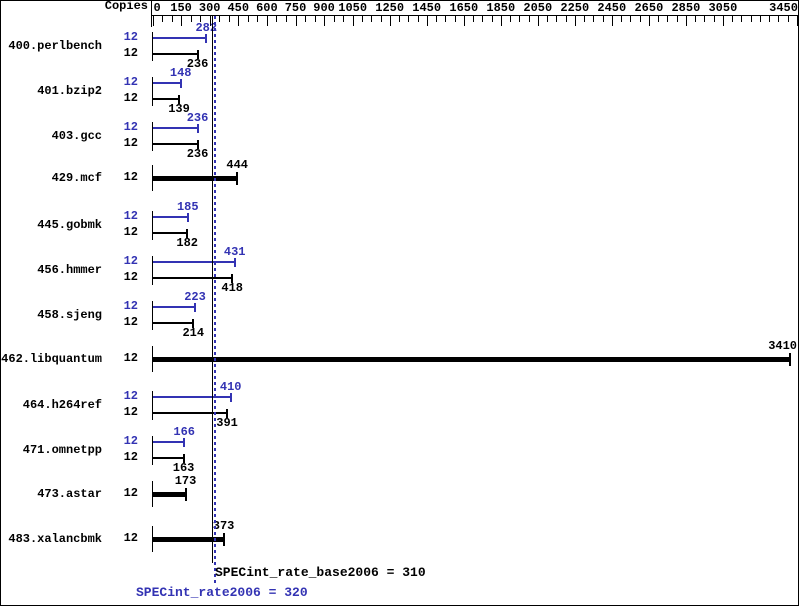 The image size is (799, 606). I want to click on benchmark-name: 400.perlbench, so click(55, 46).